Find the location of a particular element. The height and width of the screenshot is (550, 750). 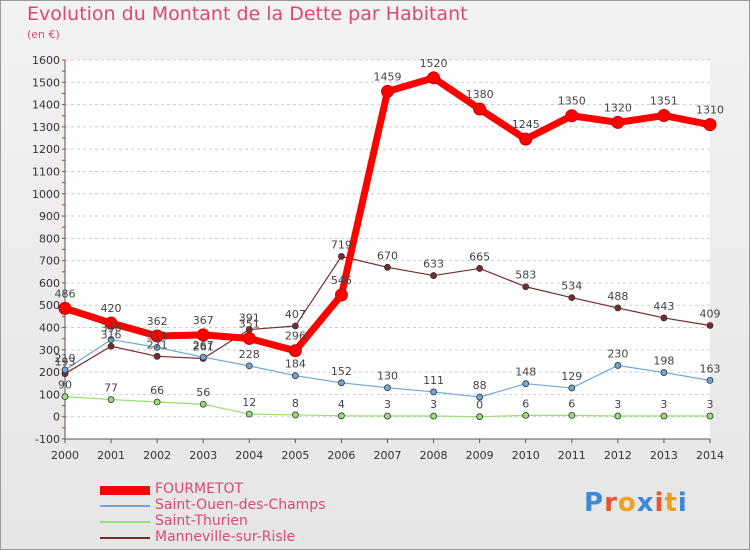

logo-letter: t is located at coordinates (671, 503).